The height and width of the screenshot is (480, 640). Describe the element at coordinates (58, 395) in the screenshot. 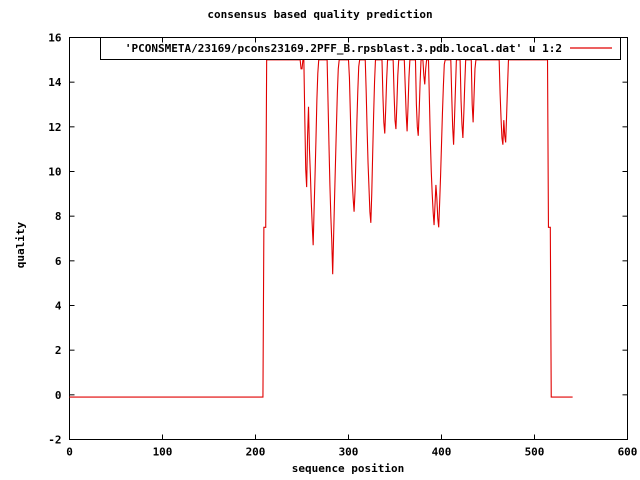

I see `y-tick-label: 0` at that location.